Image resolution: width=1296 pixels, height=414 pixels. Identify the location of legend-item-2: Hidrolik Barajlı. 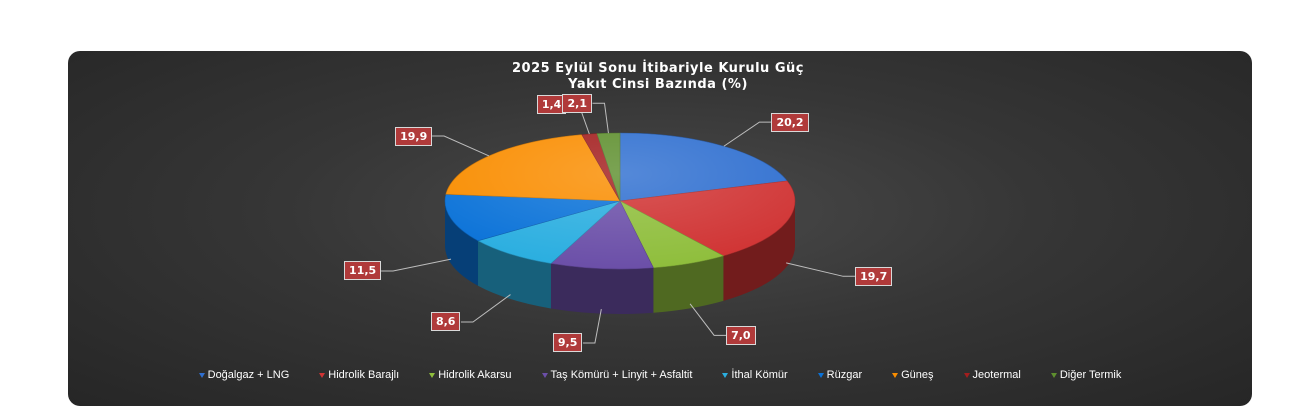
(359, 375).